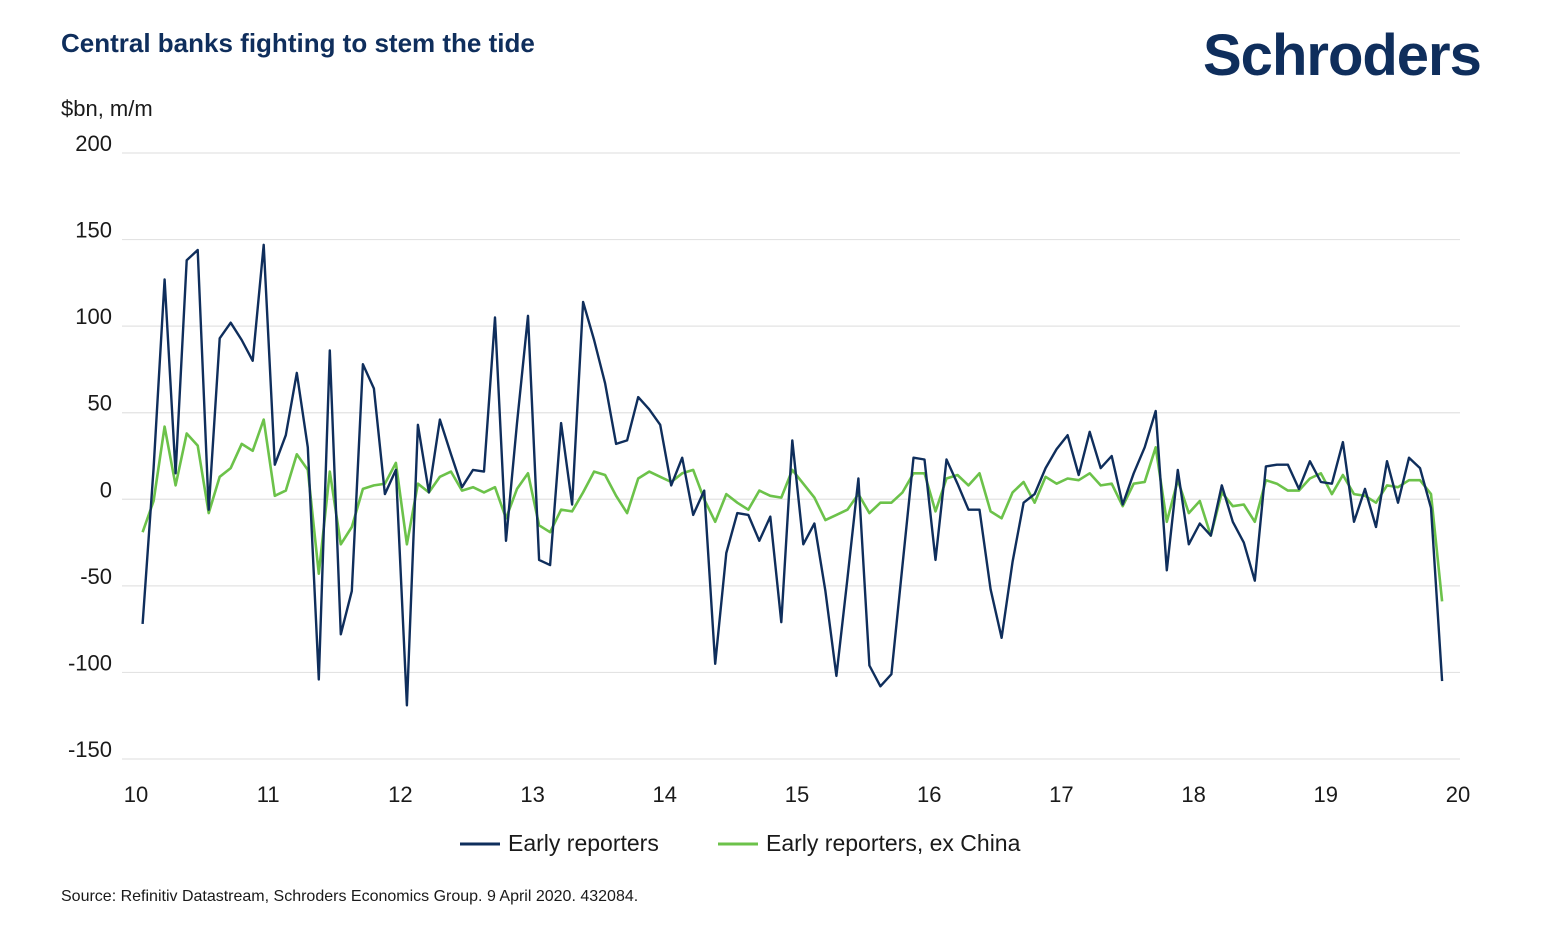  Describe the element at coordinates (583, 843) in the screenshot. I see `legend-label-early-reporters: Early reporters` at that location.